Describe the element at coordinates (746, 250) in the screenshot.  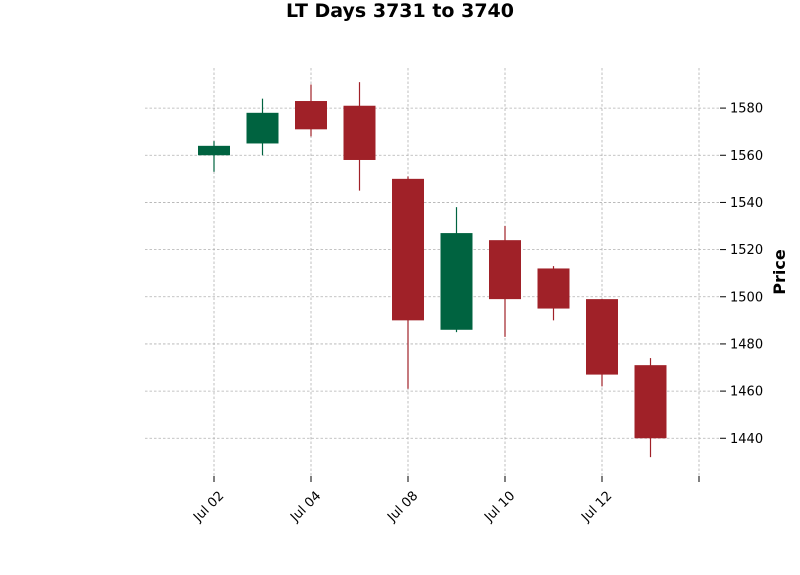
I see `y-tick-label: 1520` at that location.